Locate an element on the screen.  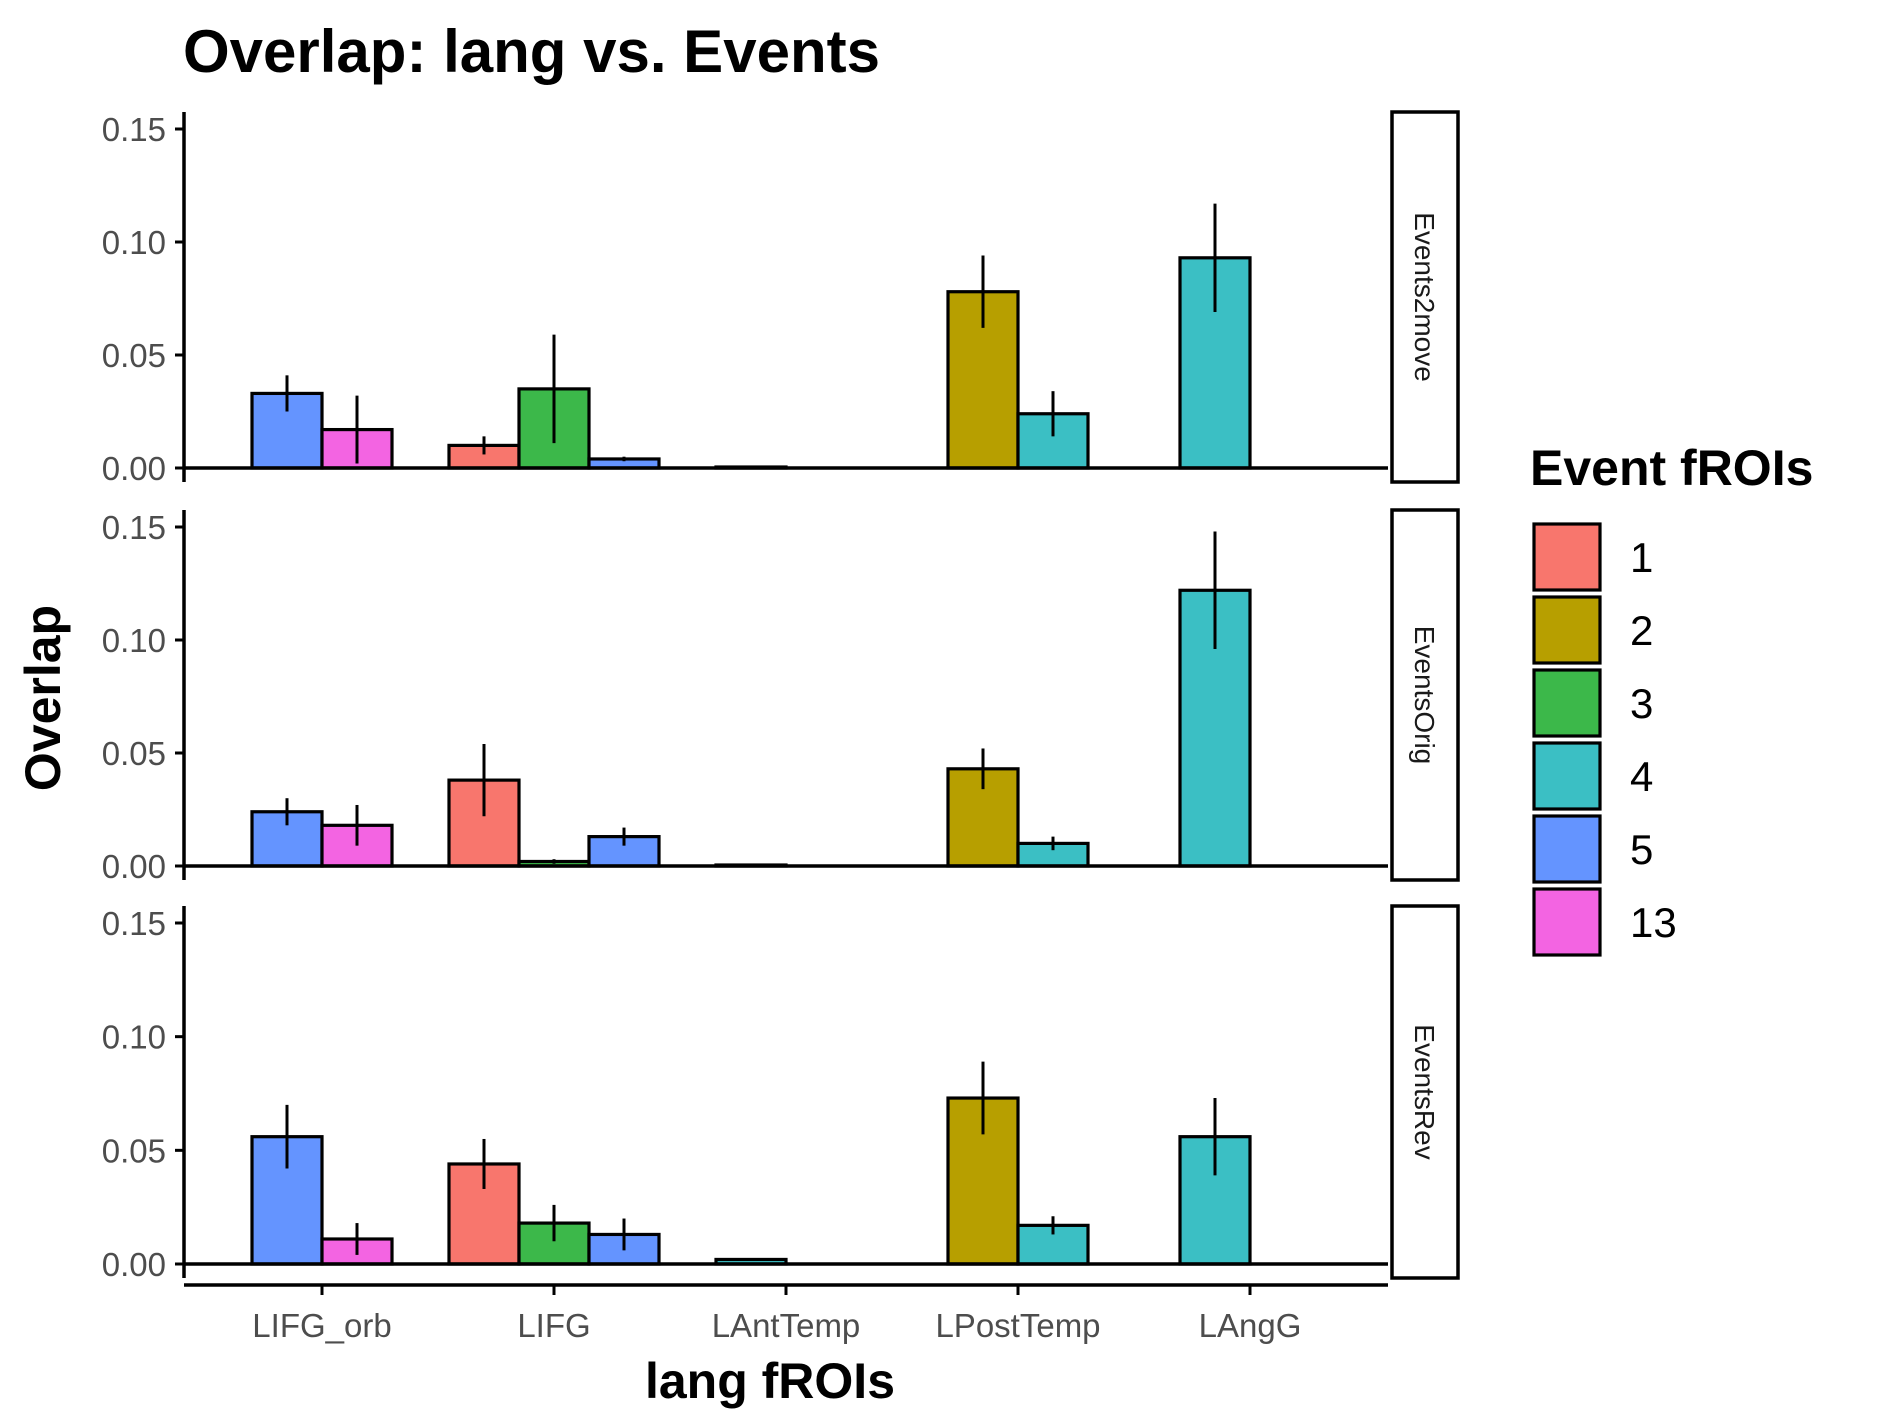
legend-item-1: 1 is located at coordinates (1592, 557).